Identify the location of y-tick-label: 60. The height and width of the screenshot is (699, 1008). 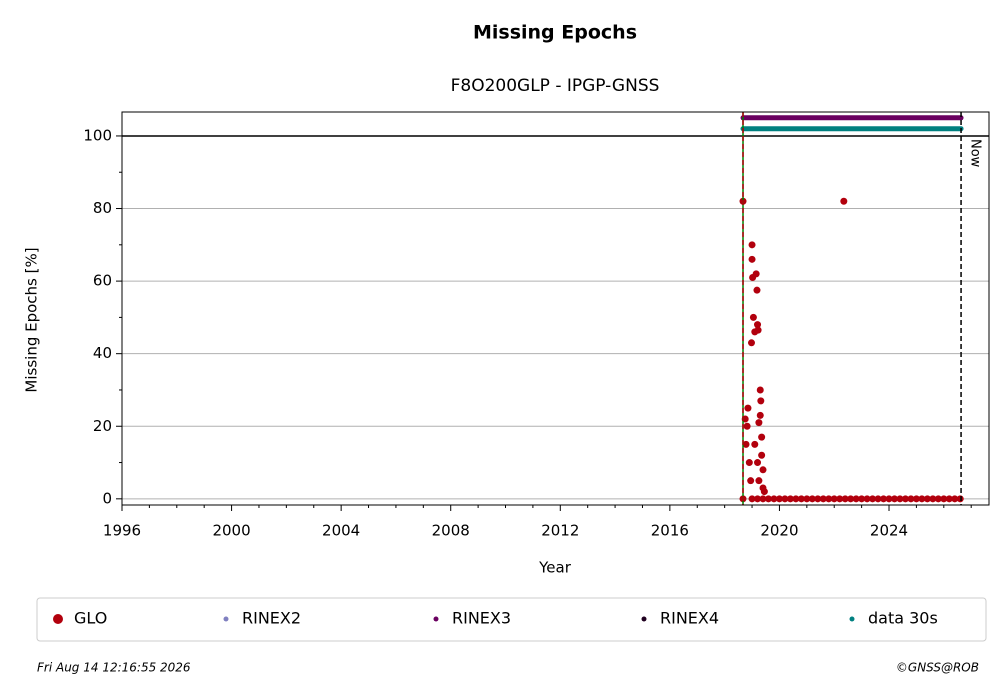
(102, 281).